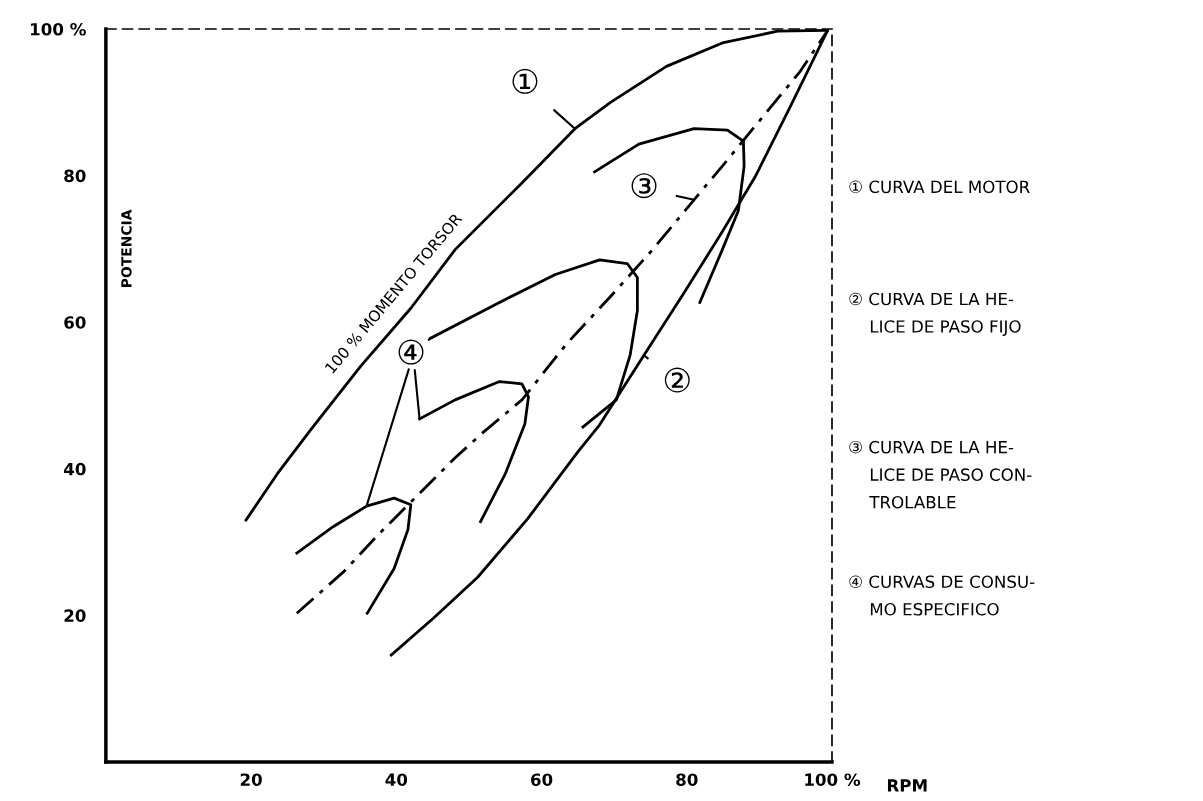  What do you see at coordinates (396, 779) in the screenshot?
I see `x-tick-label: 40` at bounding box center [396, 779].